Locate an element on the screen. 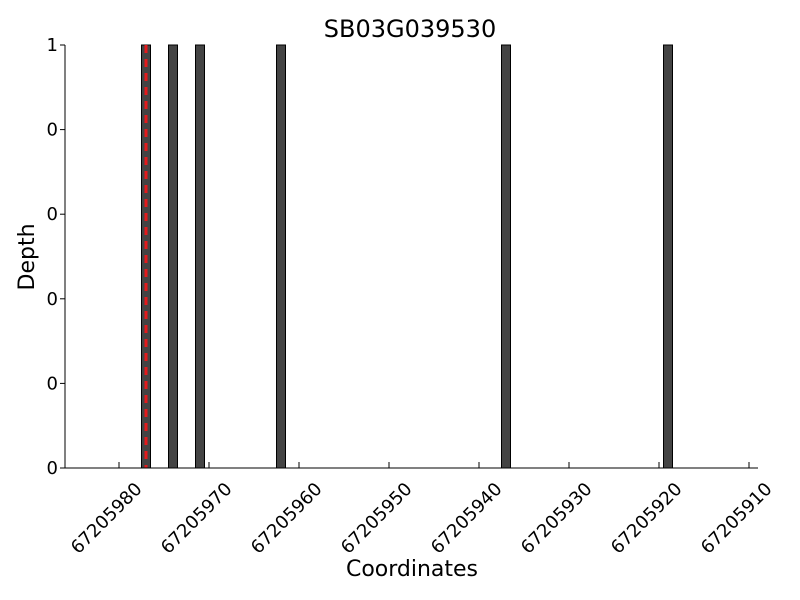 The image size is (800, 600). x-tick-label: 67205970 is located at coordinates (197, 519).